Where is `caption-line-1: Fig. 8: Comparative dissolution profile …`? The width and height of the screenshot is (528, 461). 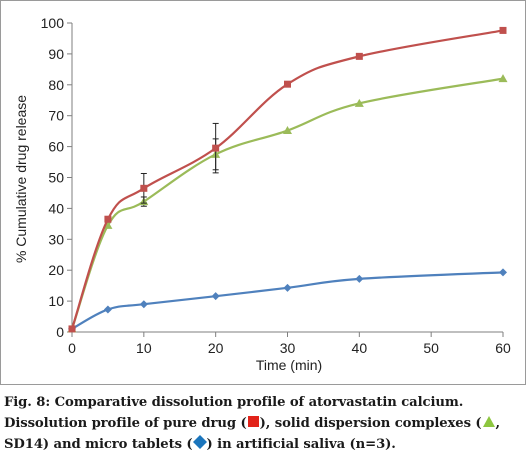 caption-line-1: Fig. 8: Comparative dissolution profile … is located at coordinates (234, 402).